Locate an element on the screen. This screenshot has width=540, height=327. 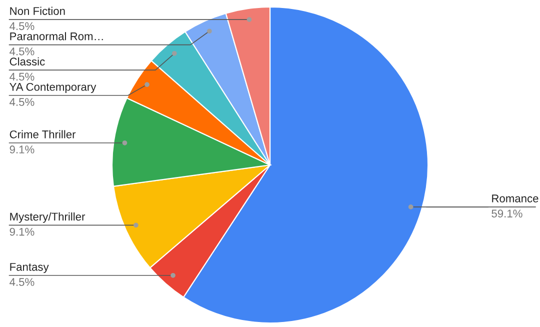
slice-label: YA Contemporary is located at coordinates (53, 87).